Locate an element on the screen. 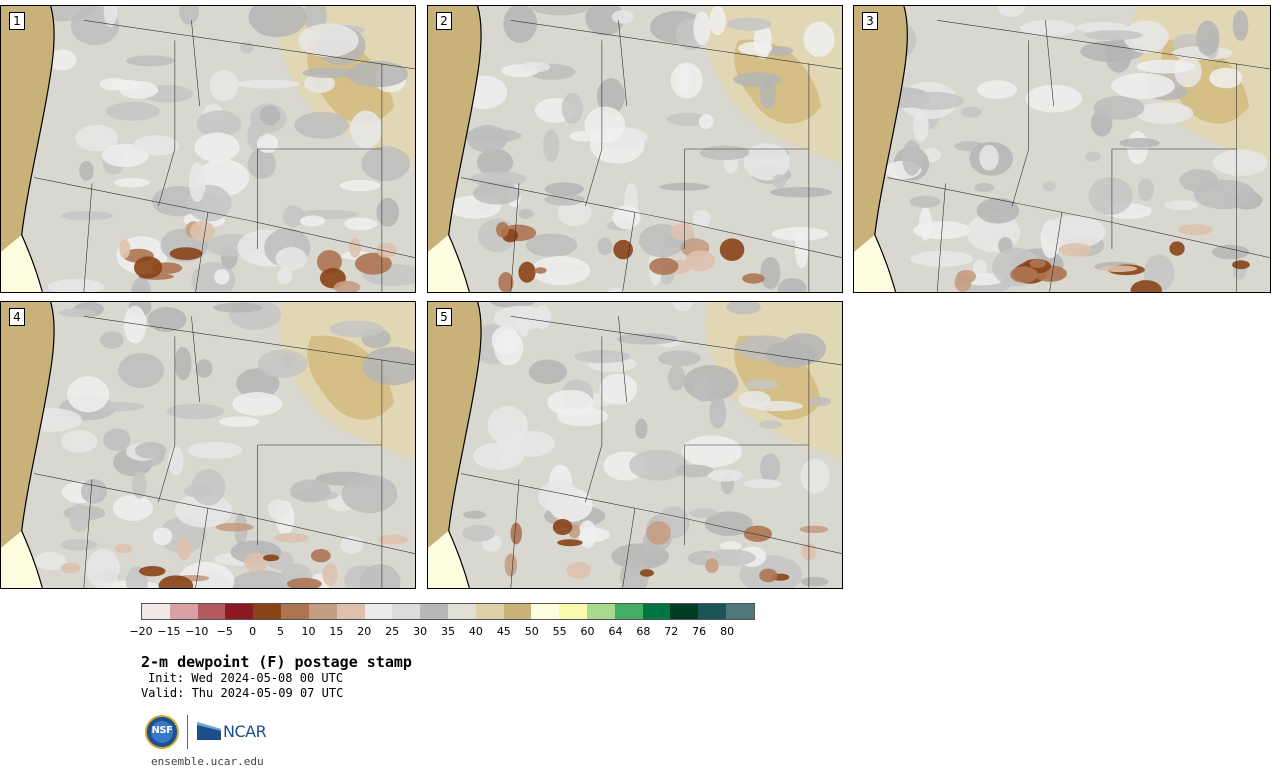 This screenshot has width=1280, height=773. ensemble-member-panel-4: 4 is located at coordinates (208, 445).